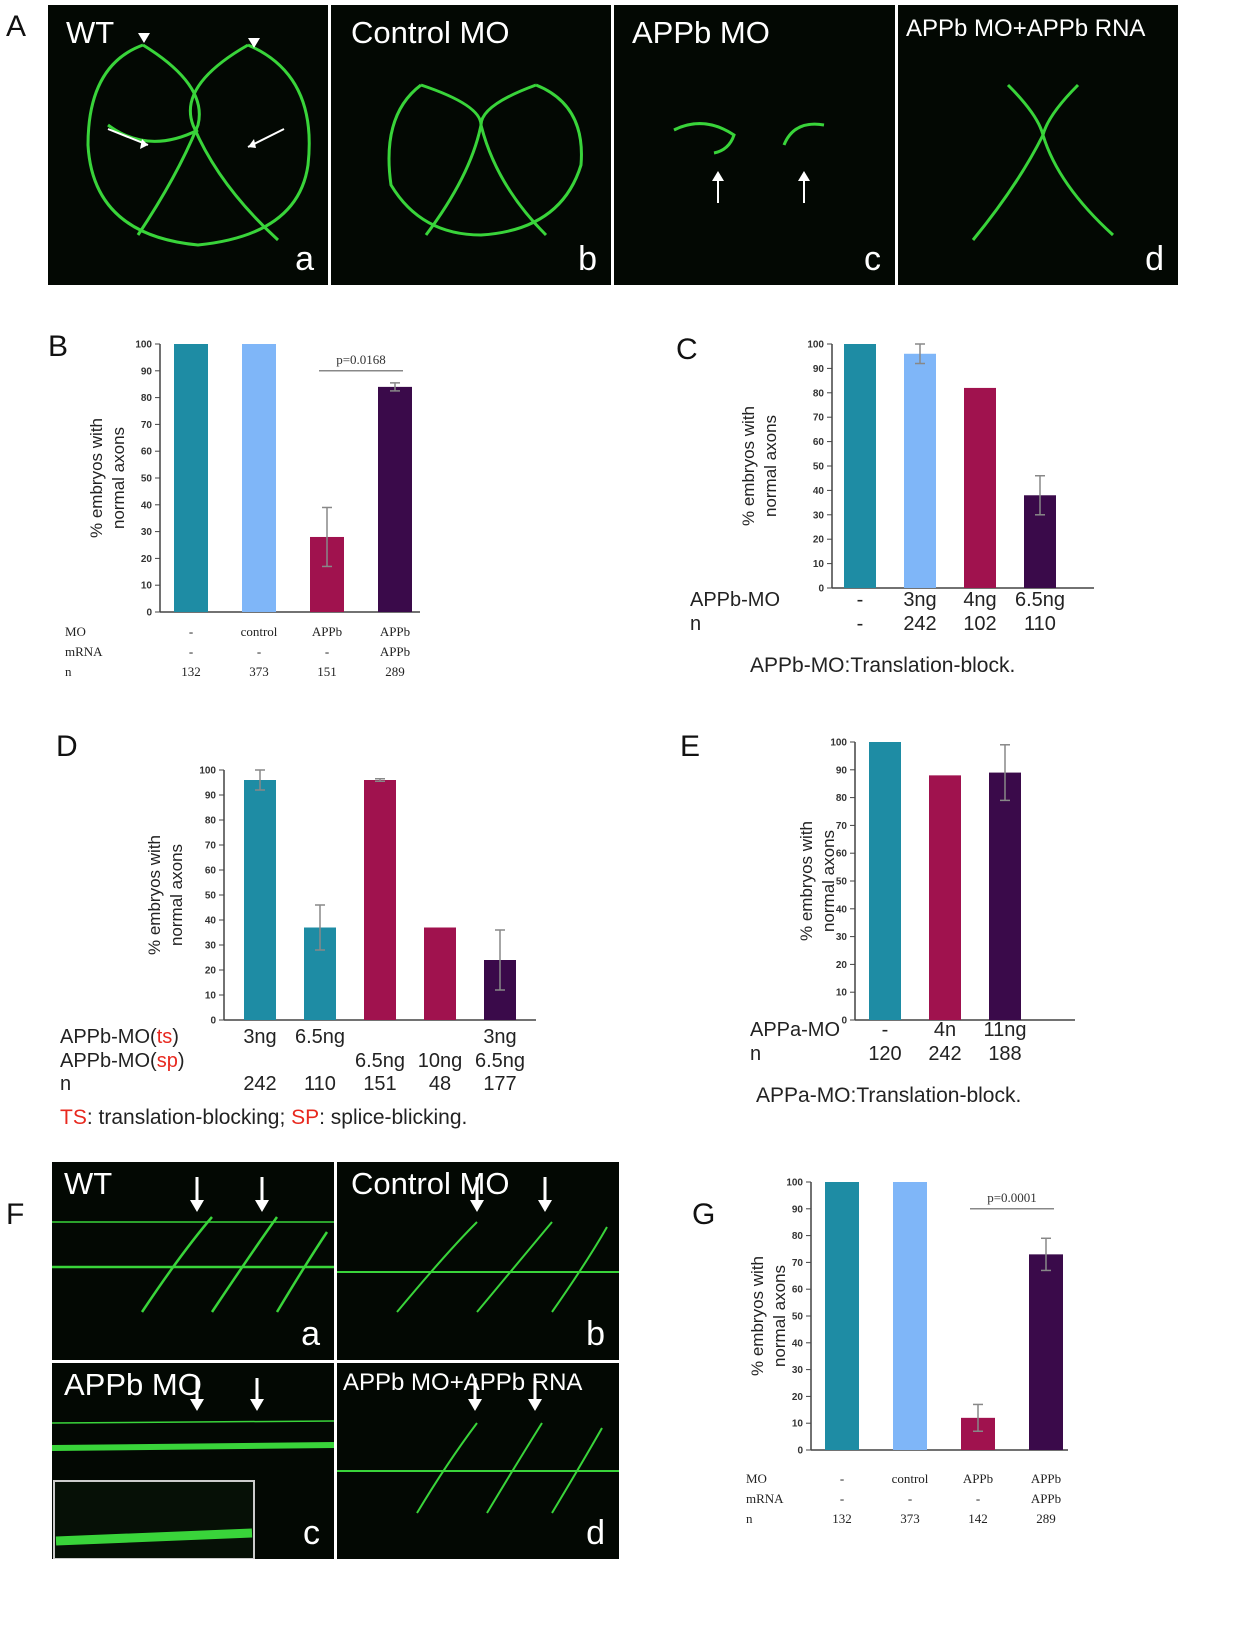  I want to click on row-cell: APPb, so click(327, 631).